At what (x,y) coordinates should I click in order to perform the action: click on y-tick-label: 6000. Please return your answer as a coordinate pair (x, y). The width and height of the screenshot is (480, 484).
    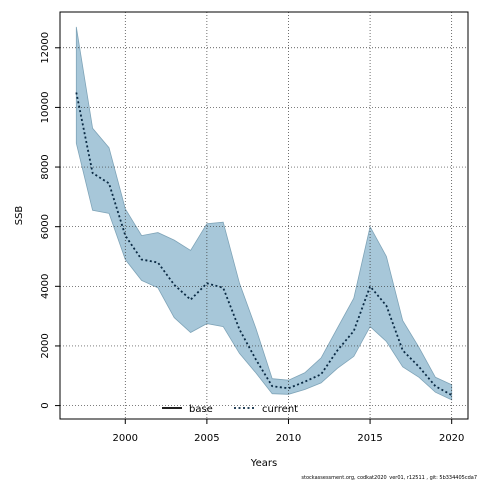
    Looking at the image, I should click on (45, 226).